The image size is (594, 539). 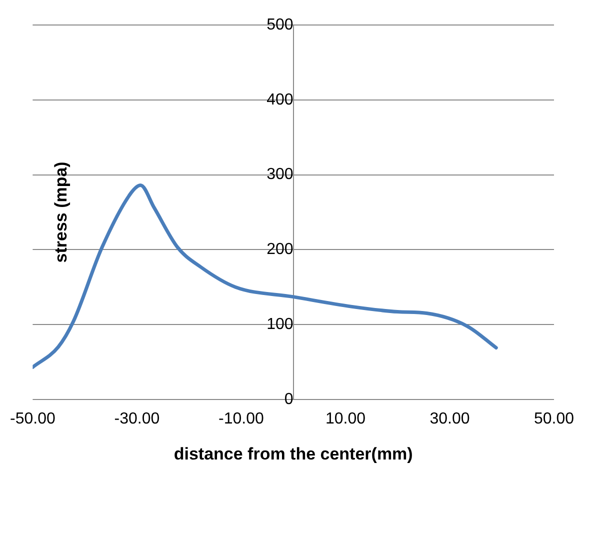 What do you see at coordinates (293, 454) in the screenshot?
I see `x-axis-title: distance from the center(mm)` at bounding box center [293, 454].